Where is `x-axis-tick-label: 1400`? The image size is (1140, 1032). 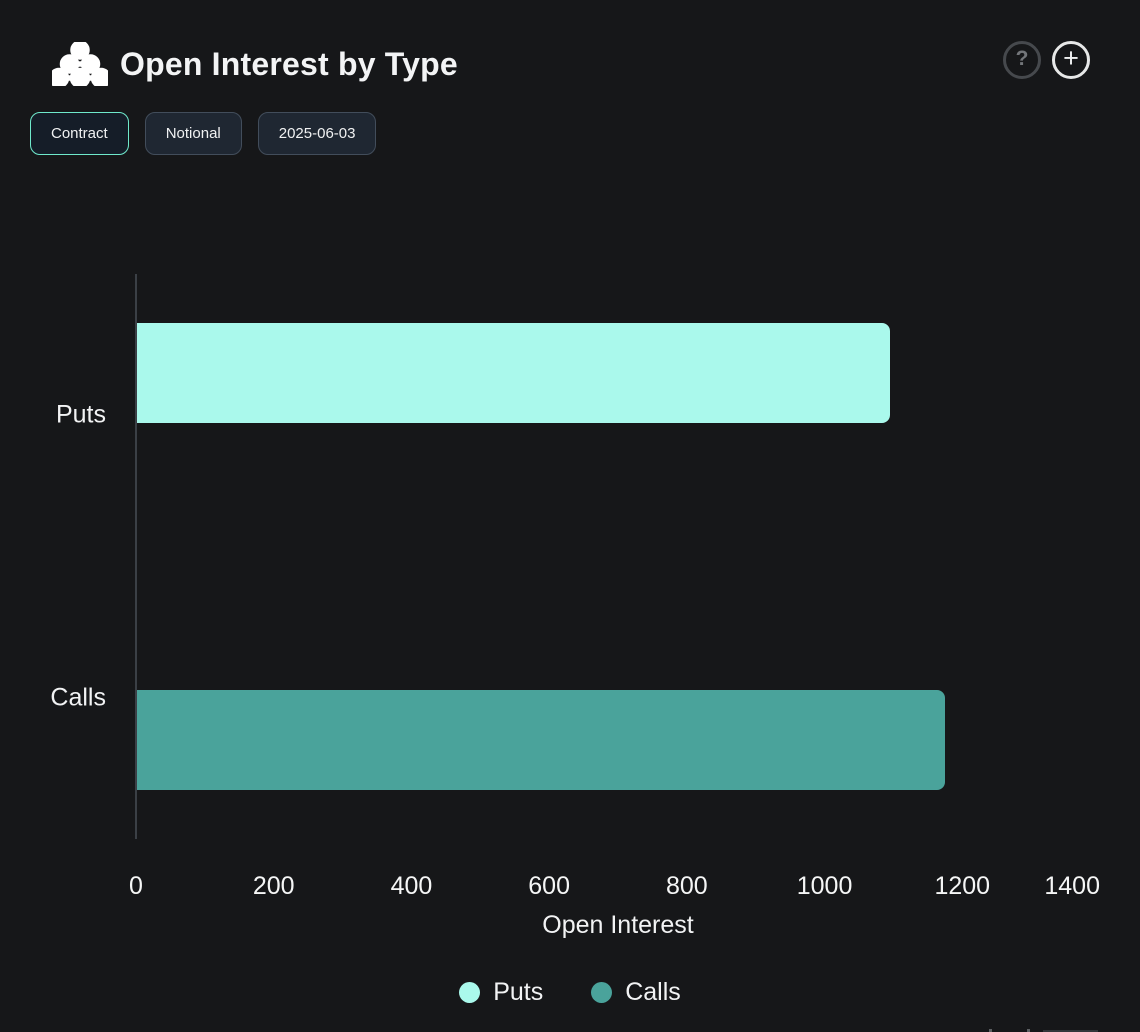 x-axis-tick-label: 1400 is located at coordinates (1072, 886).